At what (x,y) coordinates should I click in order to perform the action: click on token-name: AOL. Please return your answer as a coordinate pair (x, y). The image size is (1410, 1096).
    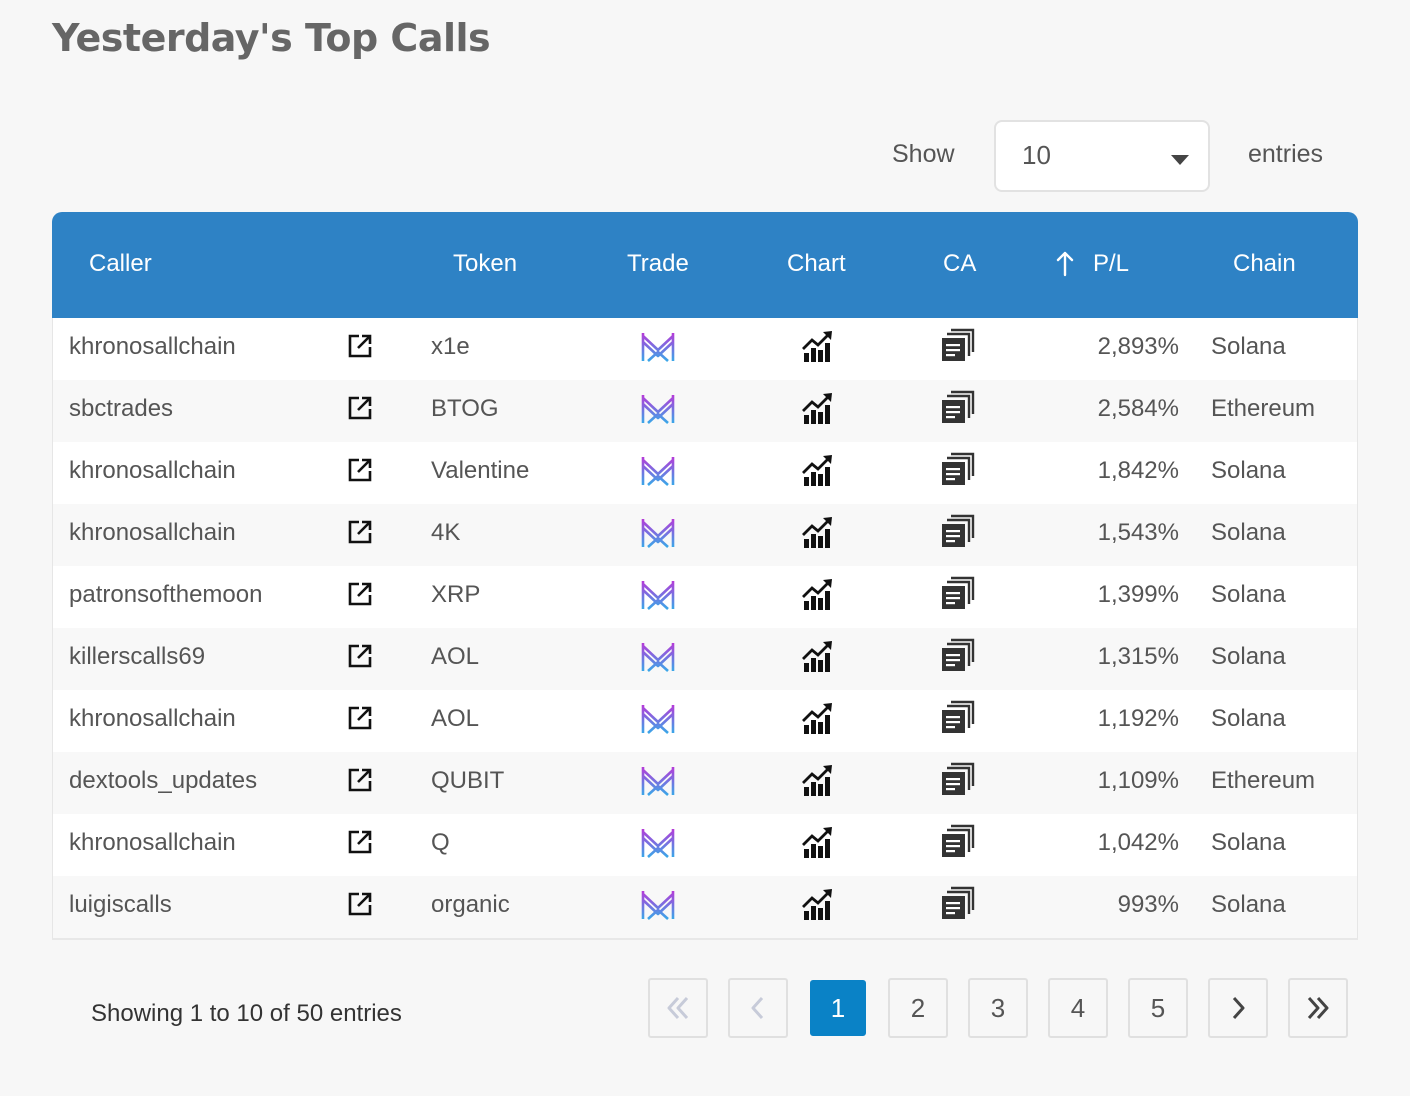
    Looking at the image, I should click on (455, 718).